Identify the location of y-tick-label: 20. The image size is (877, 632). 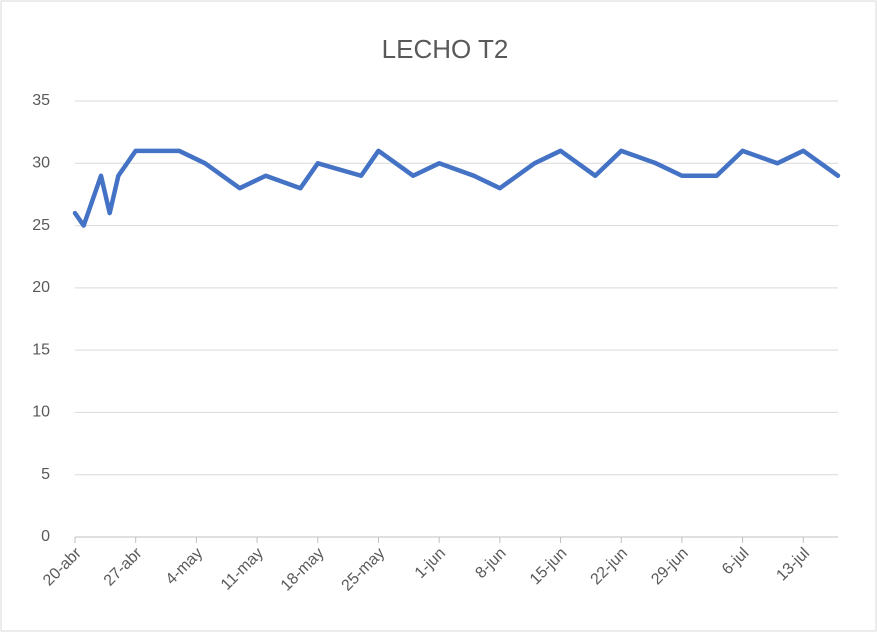
(41, 287).